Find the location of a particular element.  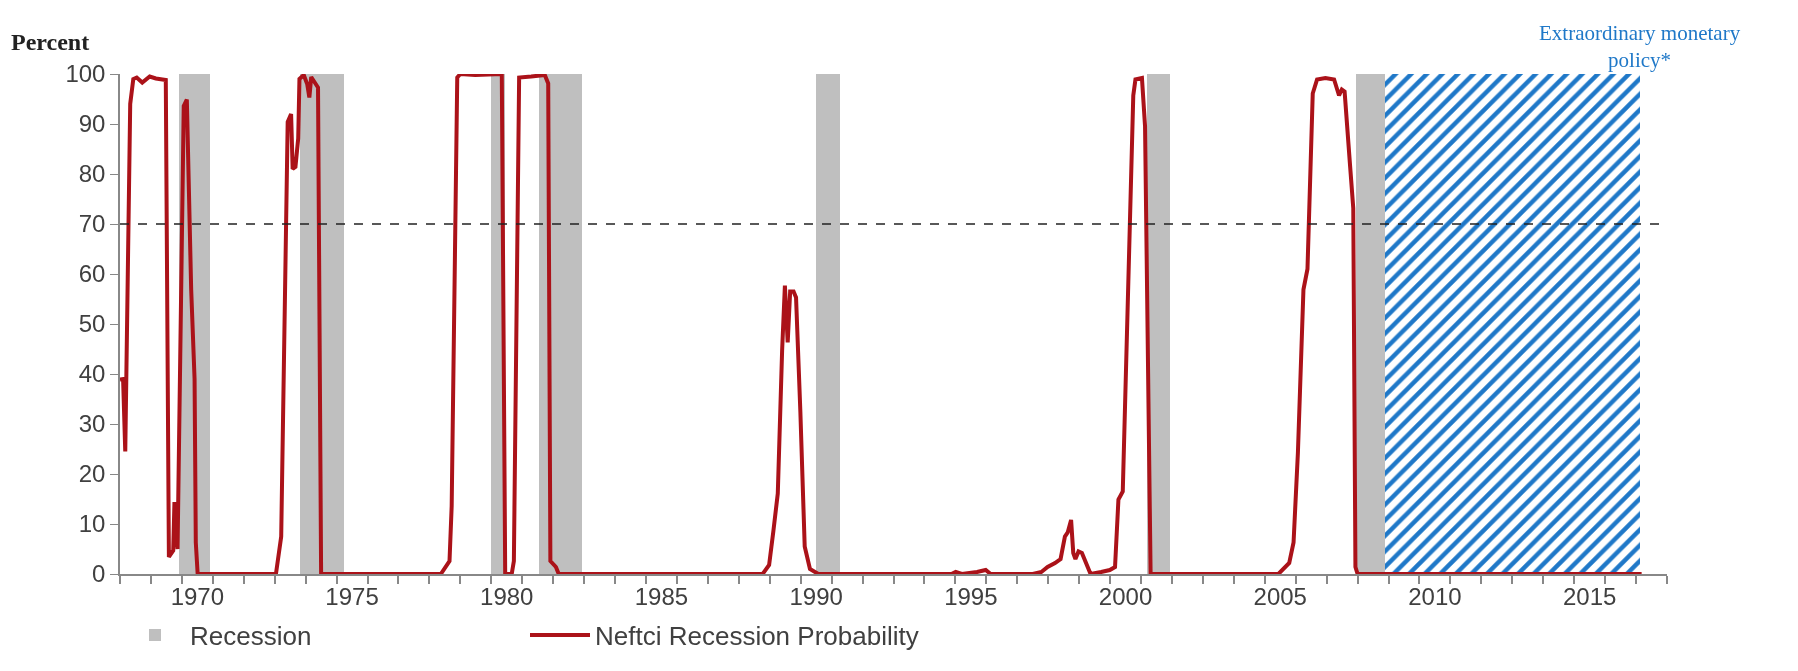

x-tick-label: 2015 is located at coordinates (1589, 596).